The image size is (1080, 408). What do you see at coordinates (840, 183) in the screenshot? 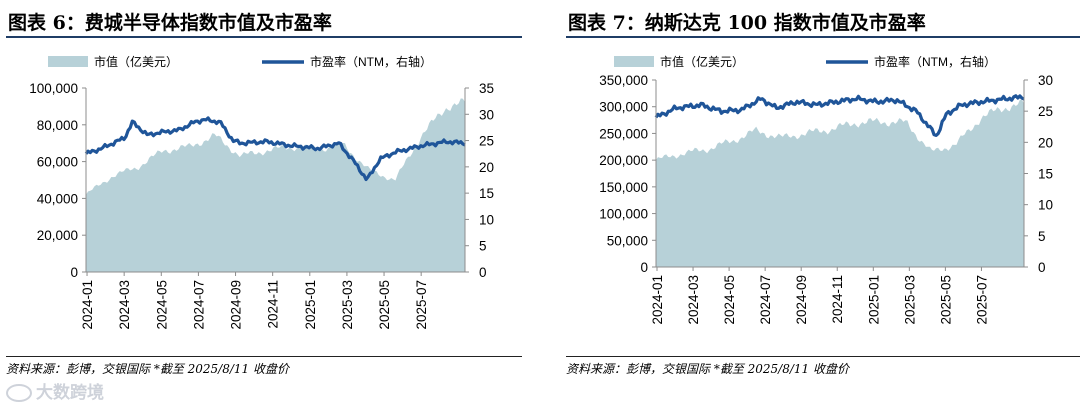
I see `market-cap-area` at bounding box center [840, 183].